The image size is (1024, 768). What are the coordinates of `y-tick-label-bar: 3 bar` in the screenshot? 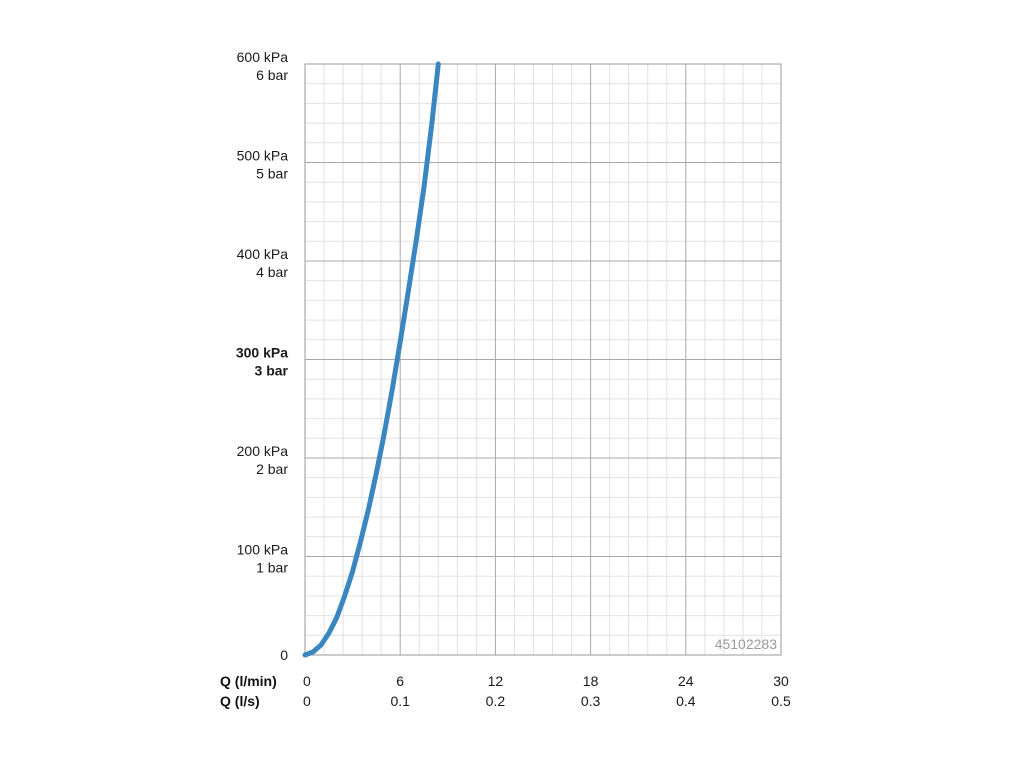 It's located at (272, 371).